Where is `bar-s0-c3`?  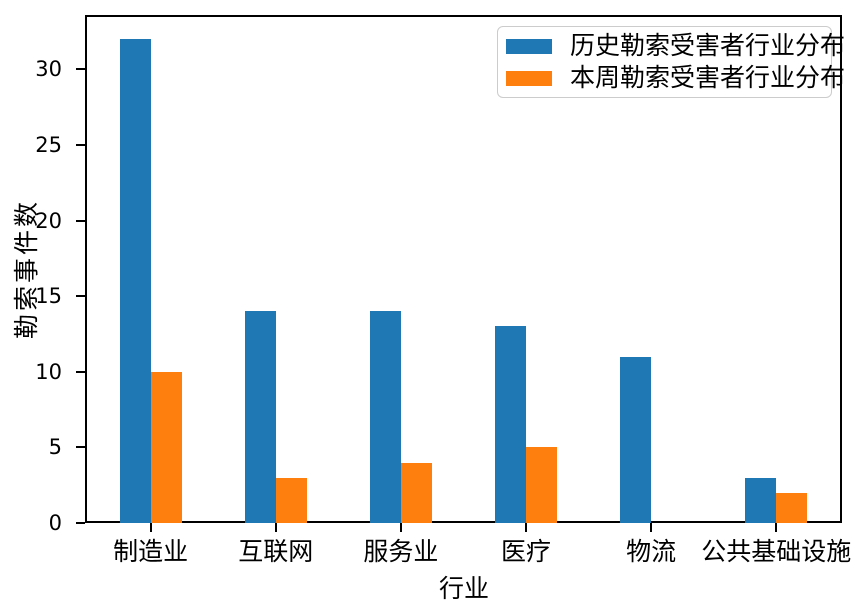
bar-s0-c3 is located at coordinates (511, 424).